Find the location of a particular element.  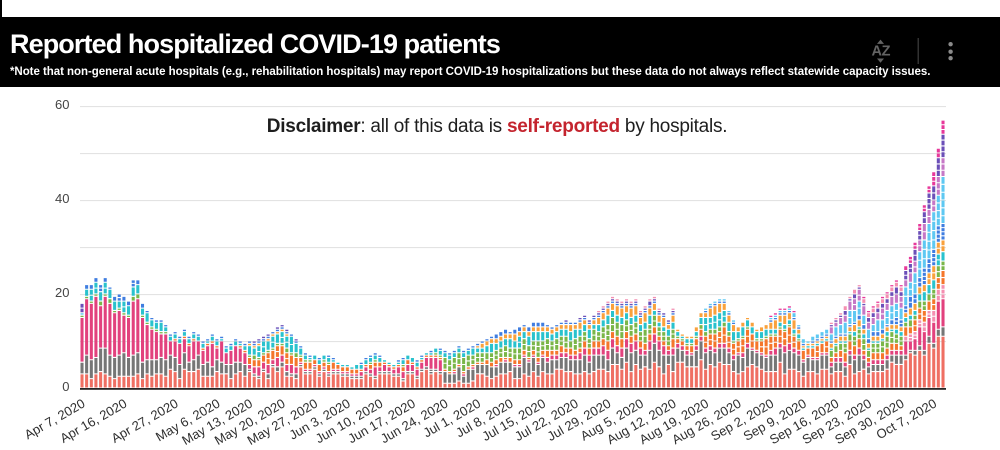

svg-text: 60 is located at coordinates (62, 104).